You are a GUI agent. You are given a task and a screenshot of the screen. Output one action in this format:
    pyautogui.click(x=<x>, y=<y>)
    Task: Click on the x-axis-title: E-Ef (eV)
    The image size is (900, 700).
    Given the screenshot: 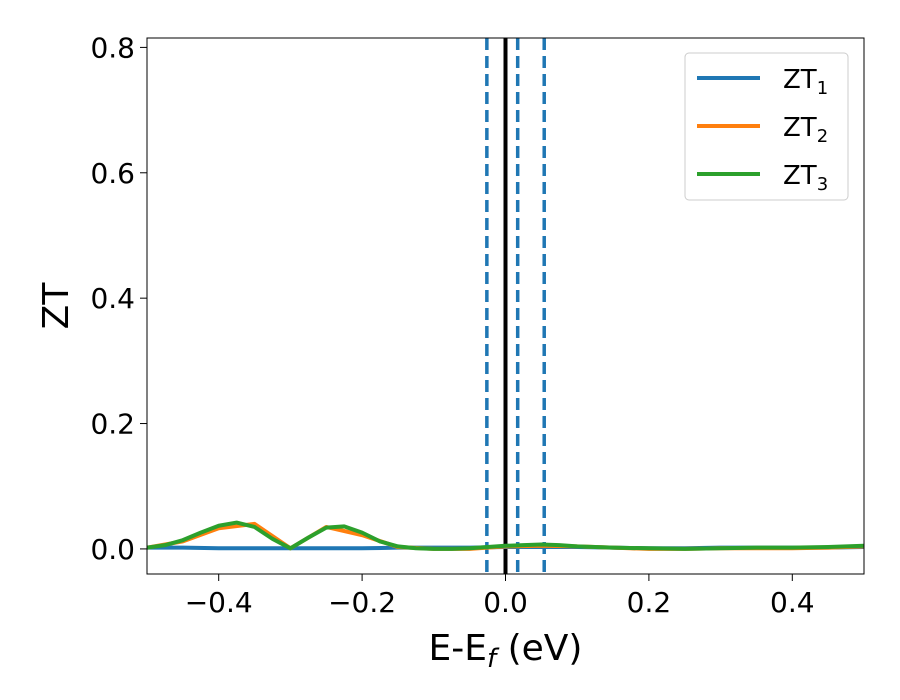 What is the action you would take?
    pyautogui.click(x=506, y=651)
    